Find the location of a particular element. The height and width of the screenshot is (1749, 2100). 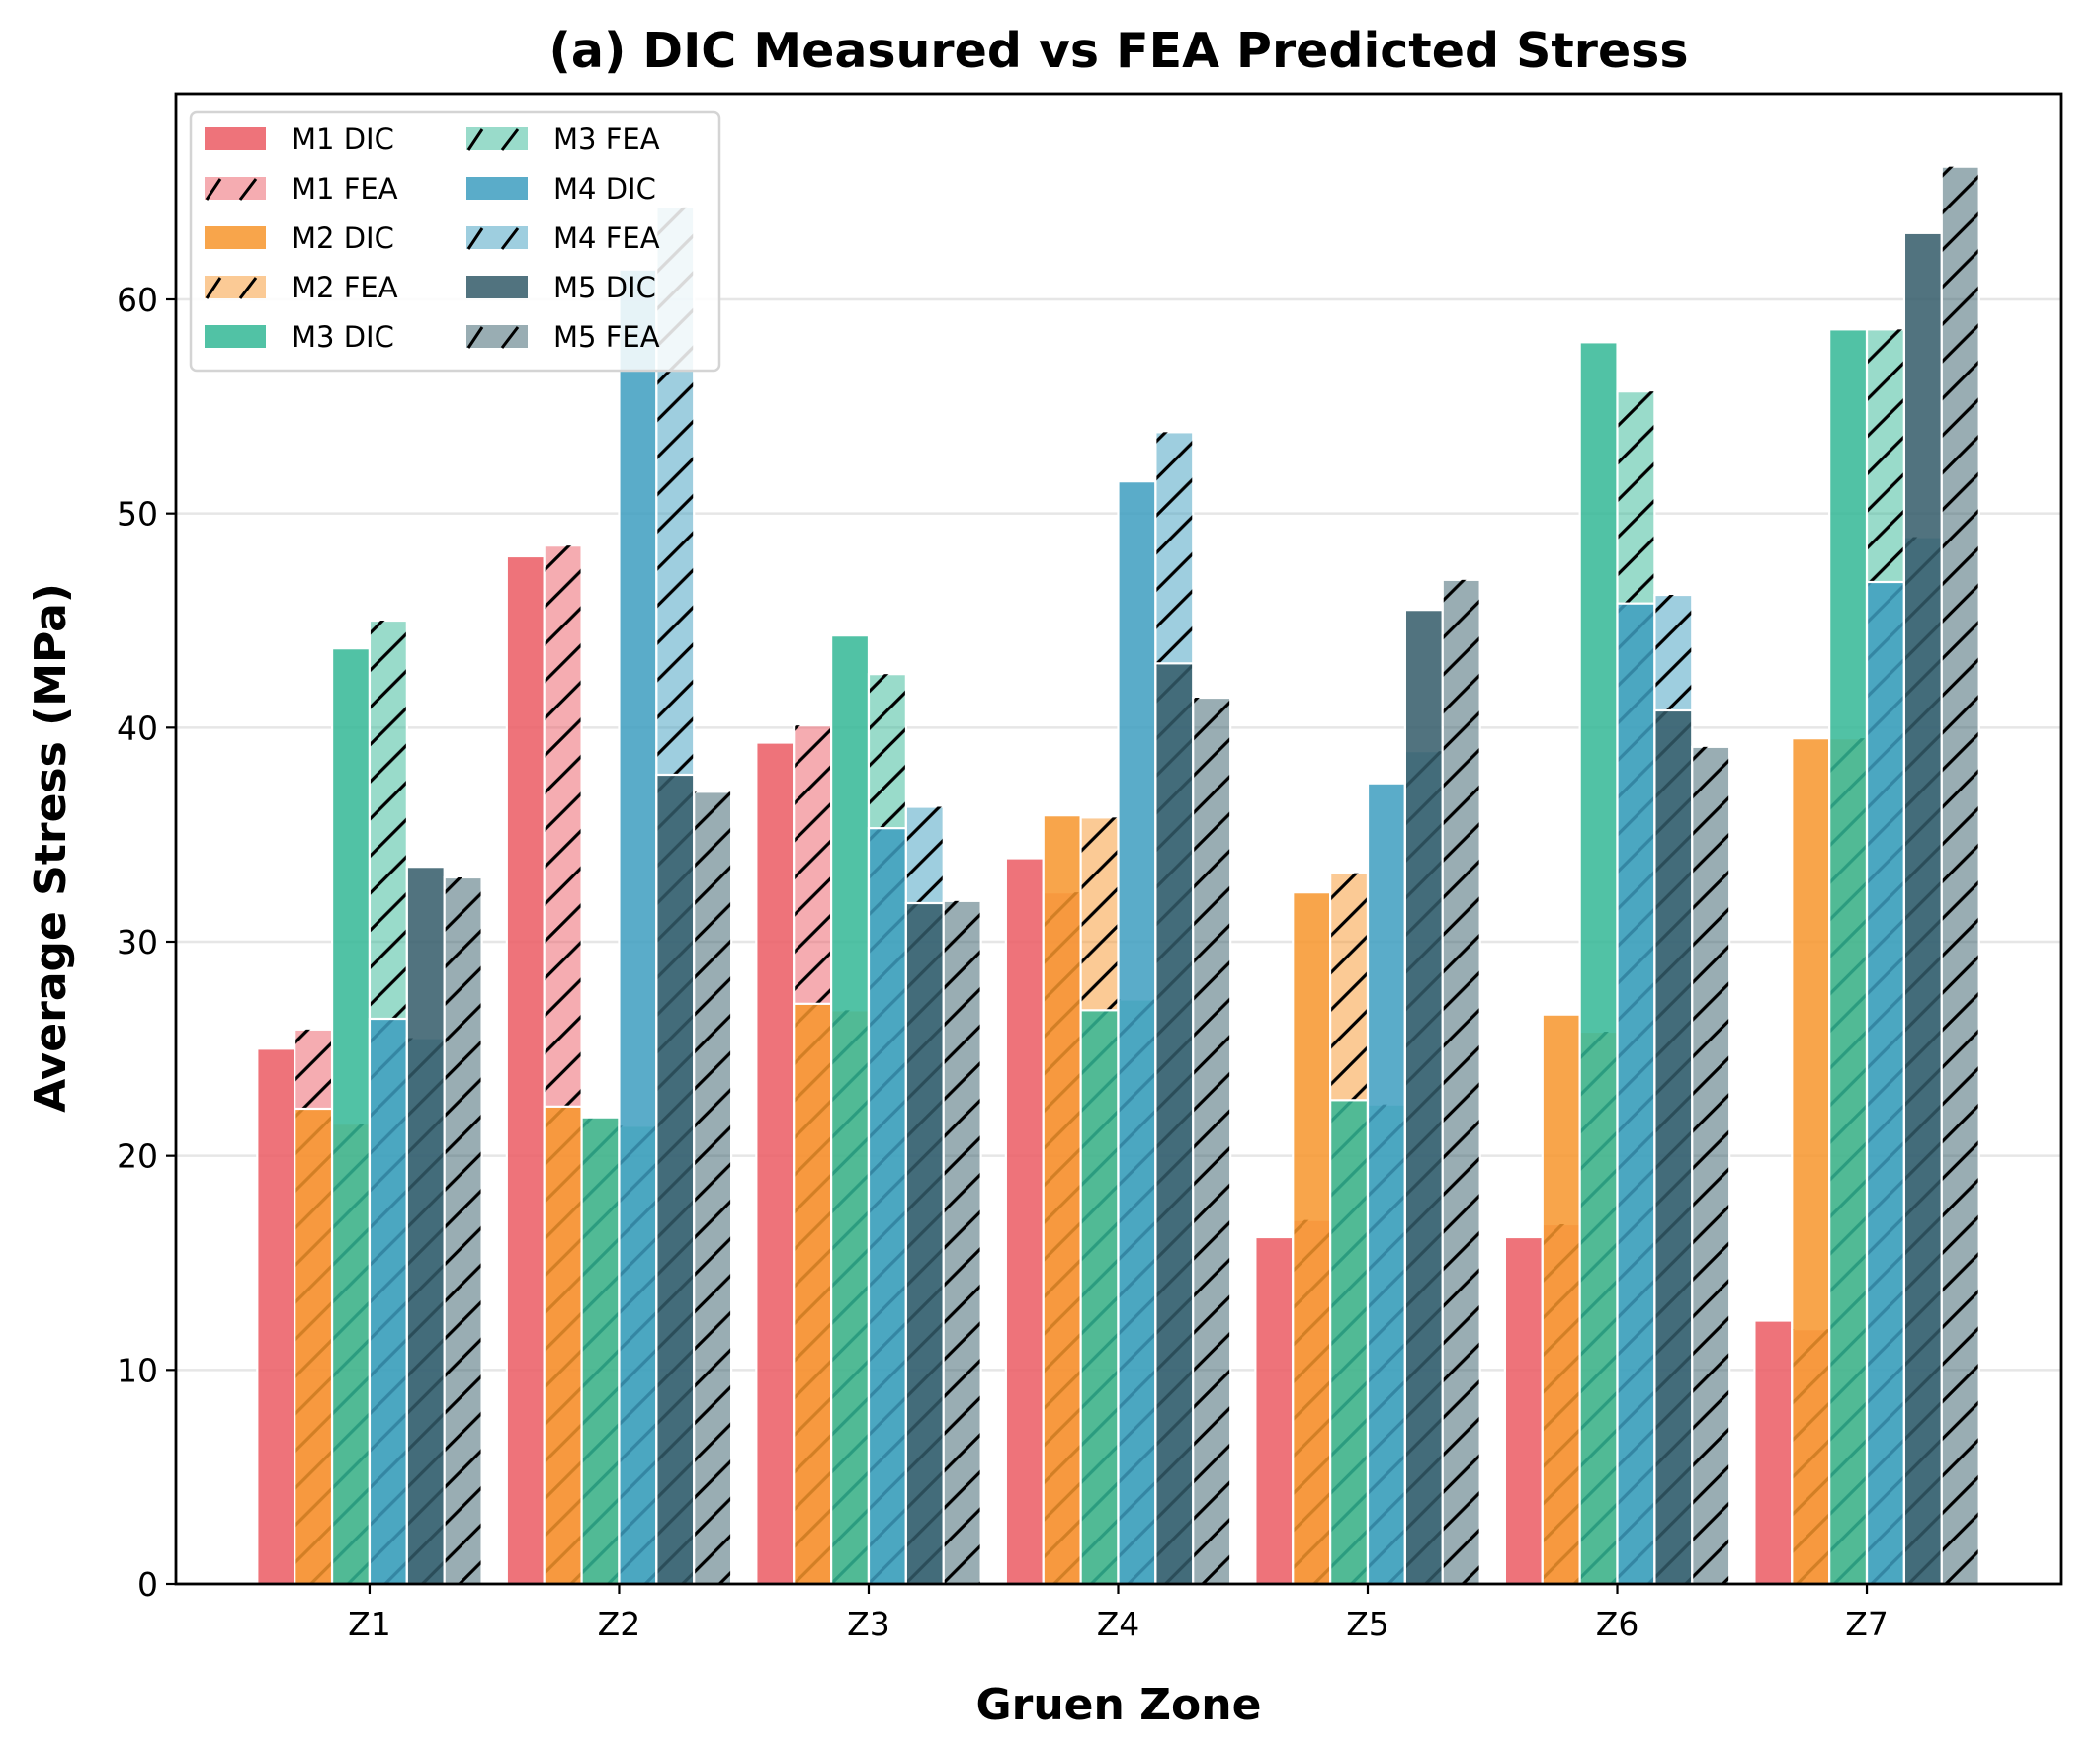

legend-label: M2 DIC is located at coordinates (343, 238).